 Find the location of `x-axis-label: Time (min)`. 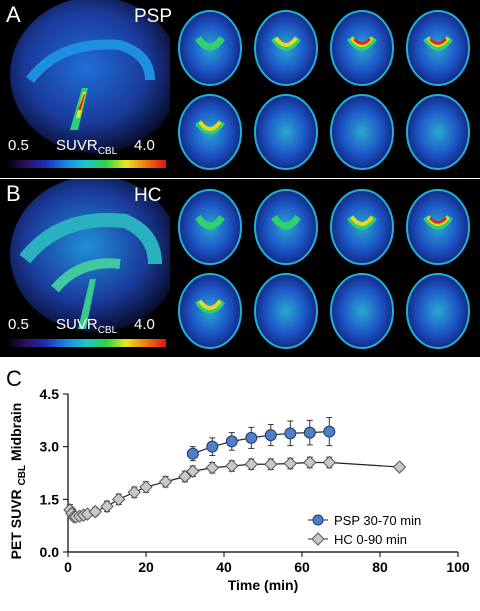

x-axis-label: Time (min) is located at coordinates (263, 585).